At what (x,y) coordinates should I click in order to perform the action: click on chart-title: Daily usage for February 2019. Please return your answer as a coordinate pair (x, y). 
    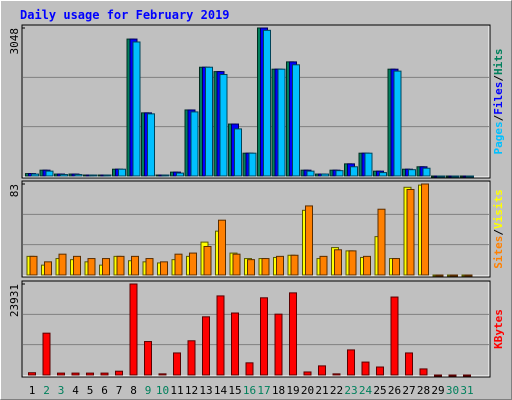
    Looking at the image, I should click on (125, 15).